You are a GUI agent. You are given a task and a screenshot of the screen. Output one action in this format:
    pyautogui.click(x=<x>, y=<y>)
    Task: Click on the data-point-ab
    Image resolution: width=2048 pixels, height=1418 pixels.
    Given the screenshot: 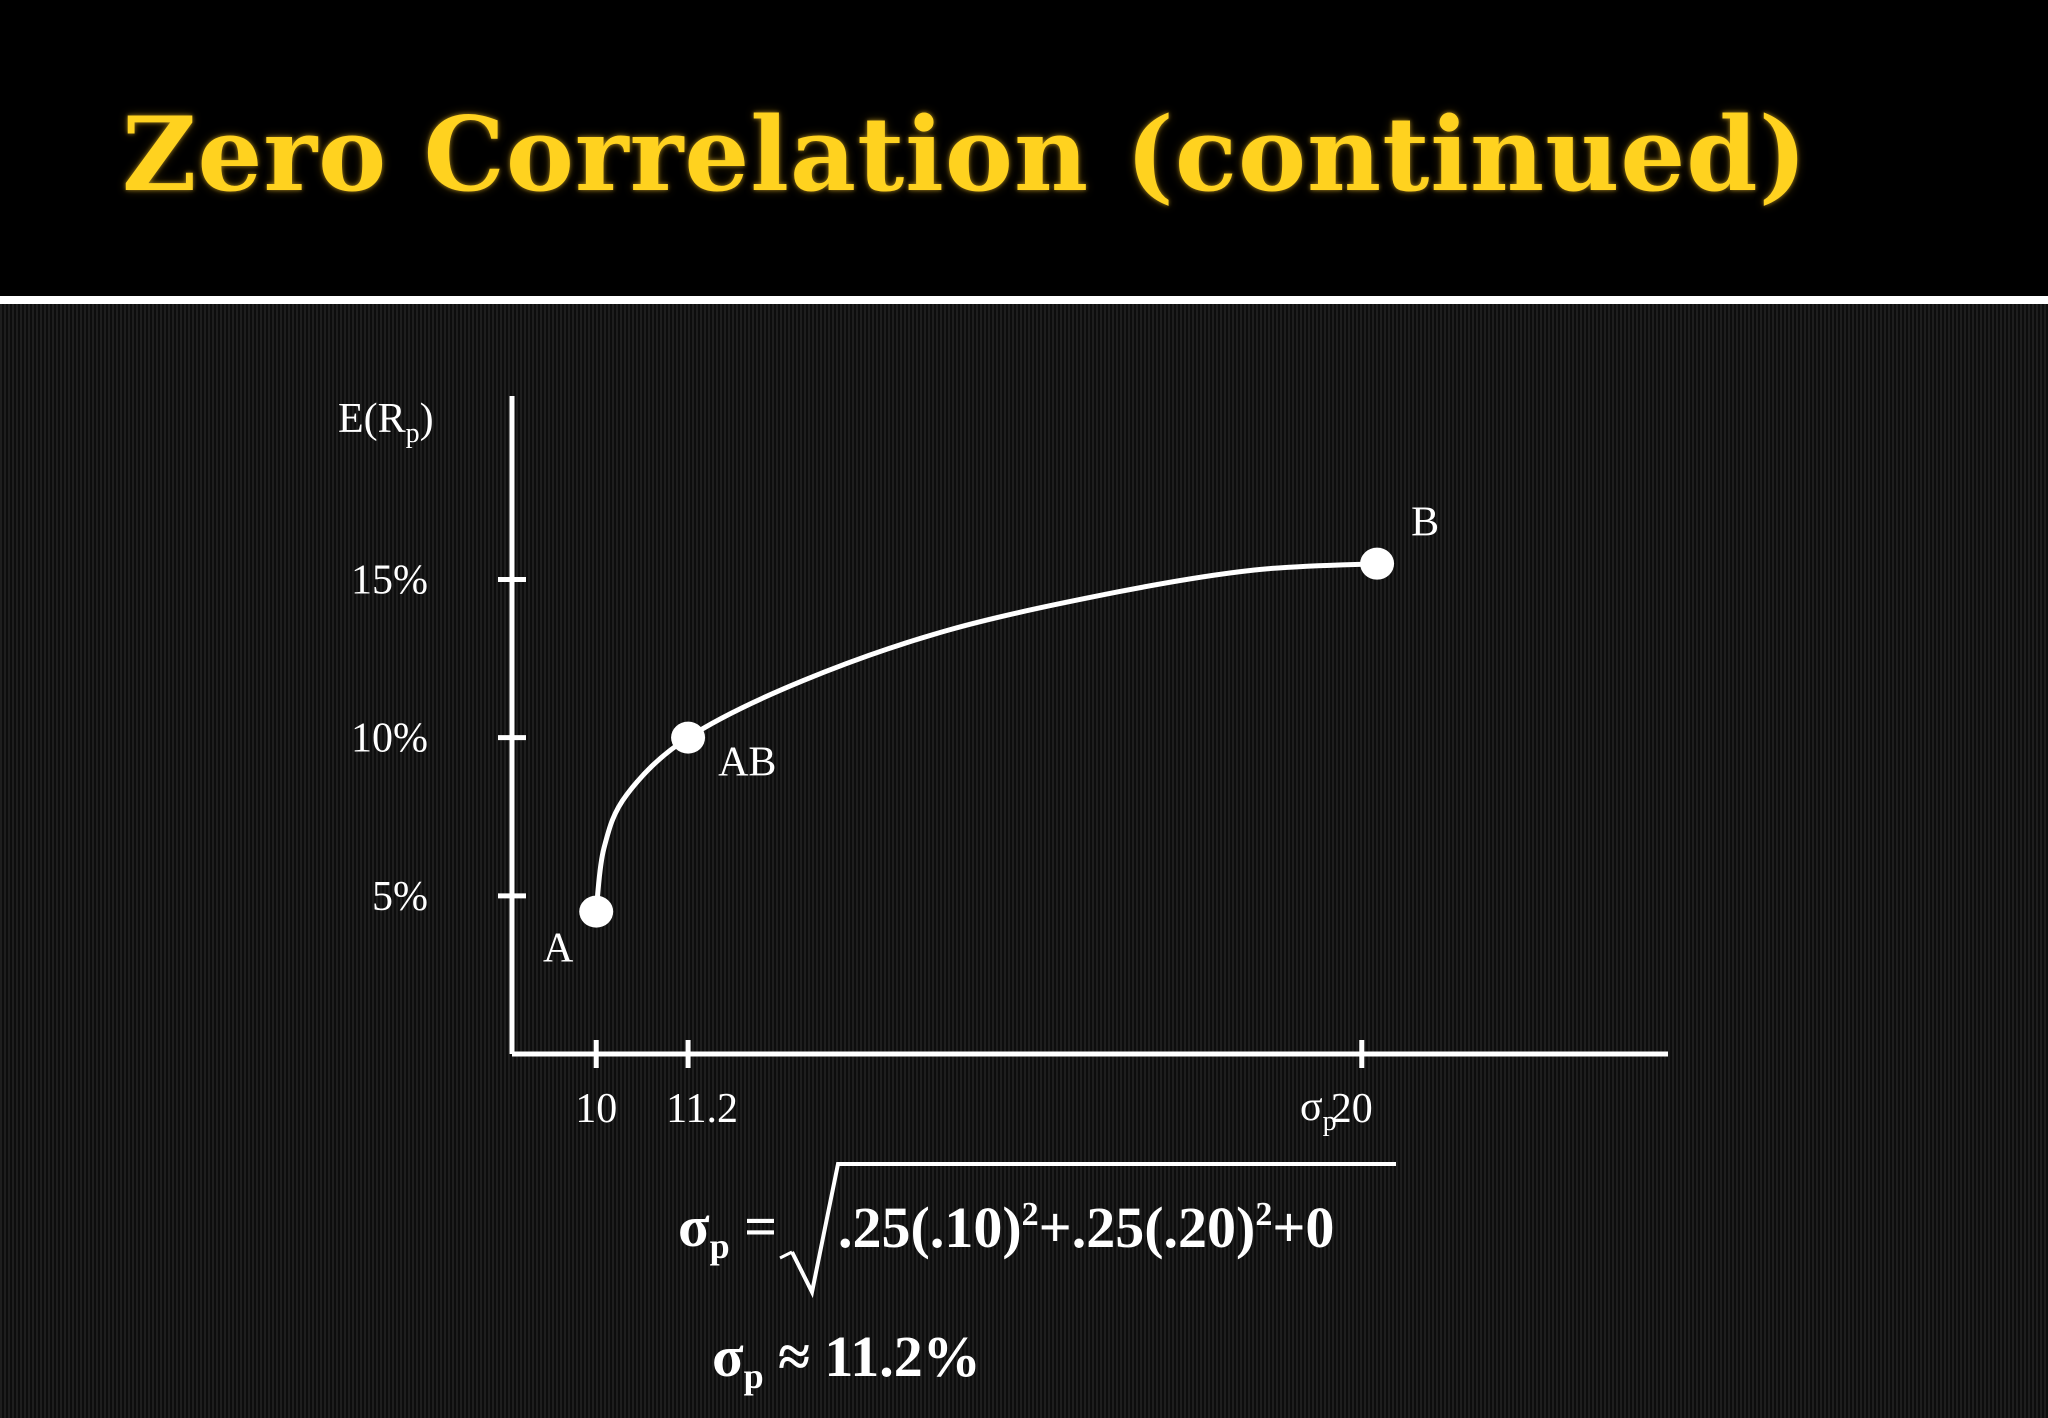 What is the action you would take?
    pyautogui.click(x=688, y=737)
    